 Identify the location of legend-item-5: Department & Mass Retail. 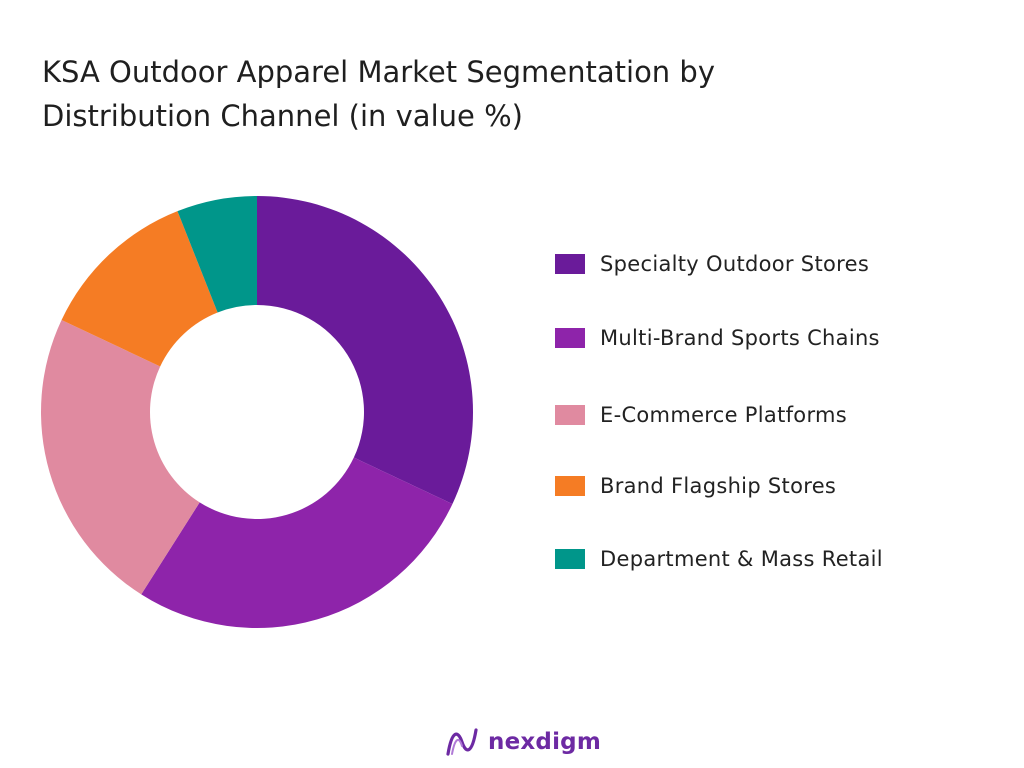
(719, 559).